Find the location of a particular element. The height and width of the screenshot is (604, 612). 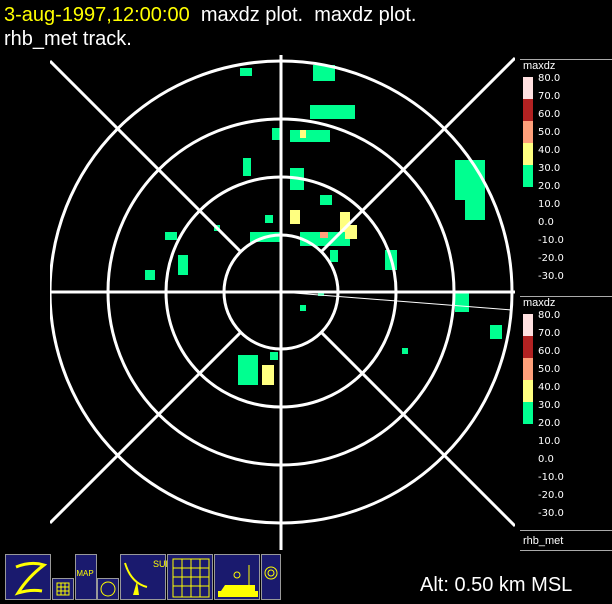

grid-small-button is located at coordinates (63, 589).